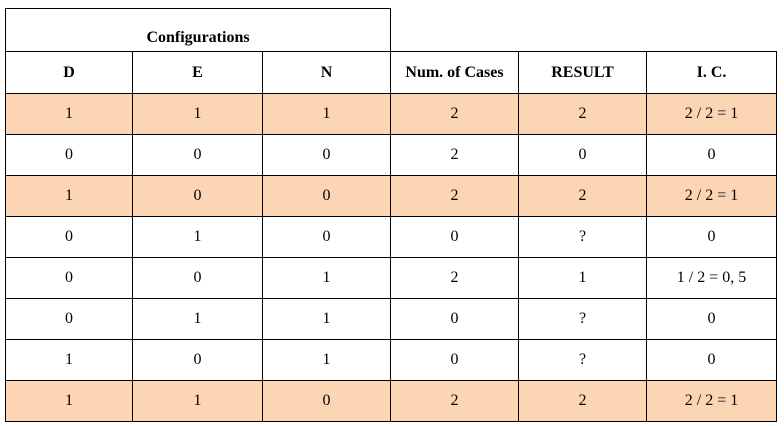 The image size is (784, 426). I want to click on table-cell: 1 / 2 = 0, 5, so click(711, 278).